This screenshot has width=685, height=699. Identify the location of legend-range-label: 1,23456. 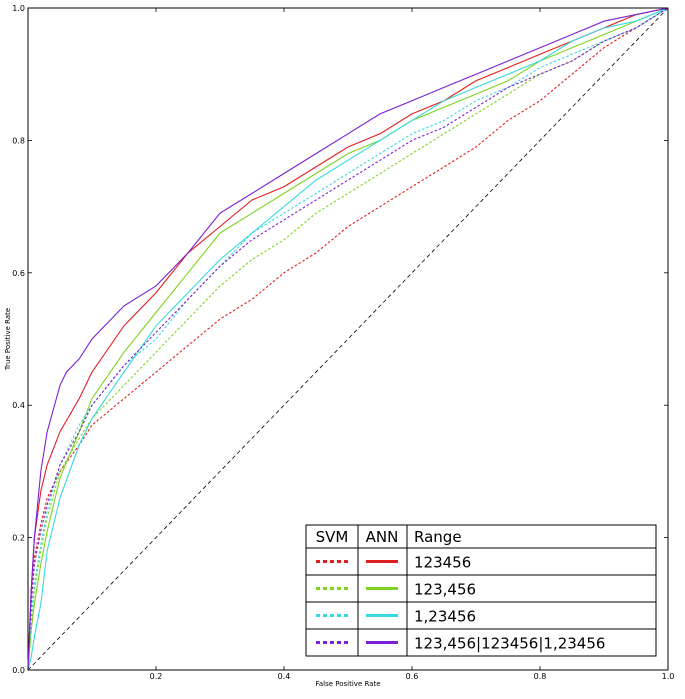
(445, 617).